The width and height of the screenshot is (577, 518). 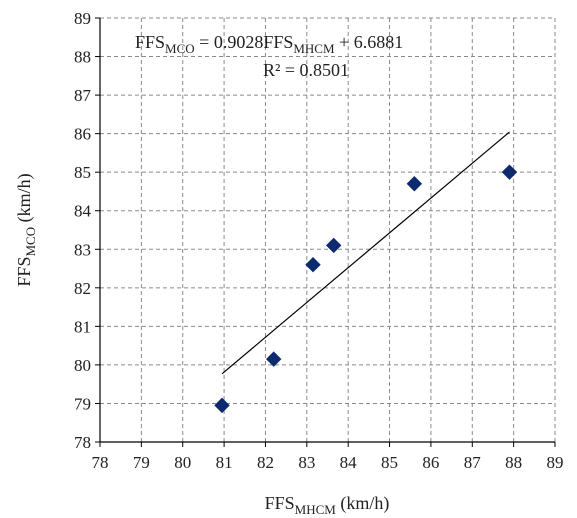 What do you see at coordinates (328, 462) in the screenshot?
I see `x-tick-labels: 78 79 80 81 82 83 84 85 86 87 88 89` at bounding box center [328, 462].